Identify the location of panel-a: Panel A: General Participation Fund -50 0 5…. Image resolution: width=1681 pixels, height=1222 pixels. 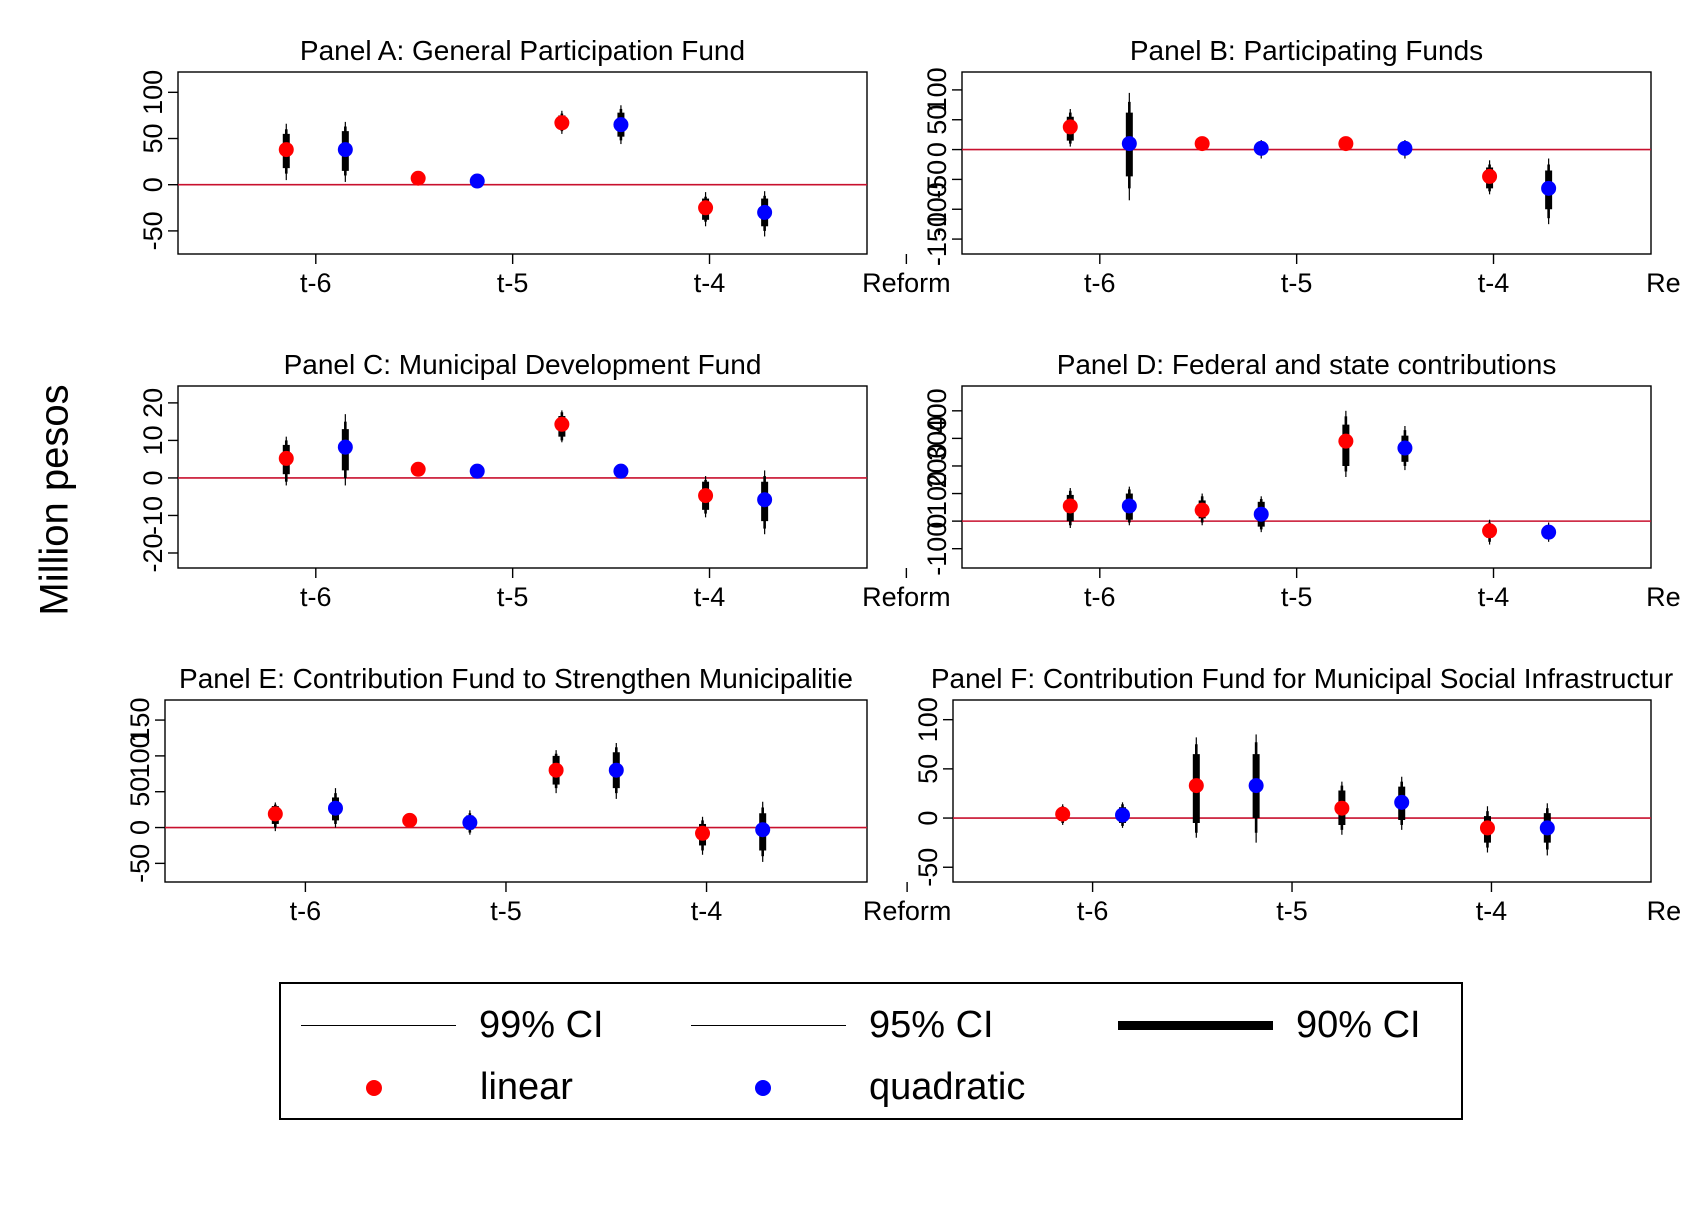
(544, 166).